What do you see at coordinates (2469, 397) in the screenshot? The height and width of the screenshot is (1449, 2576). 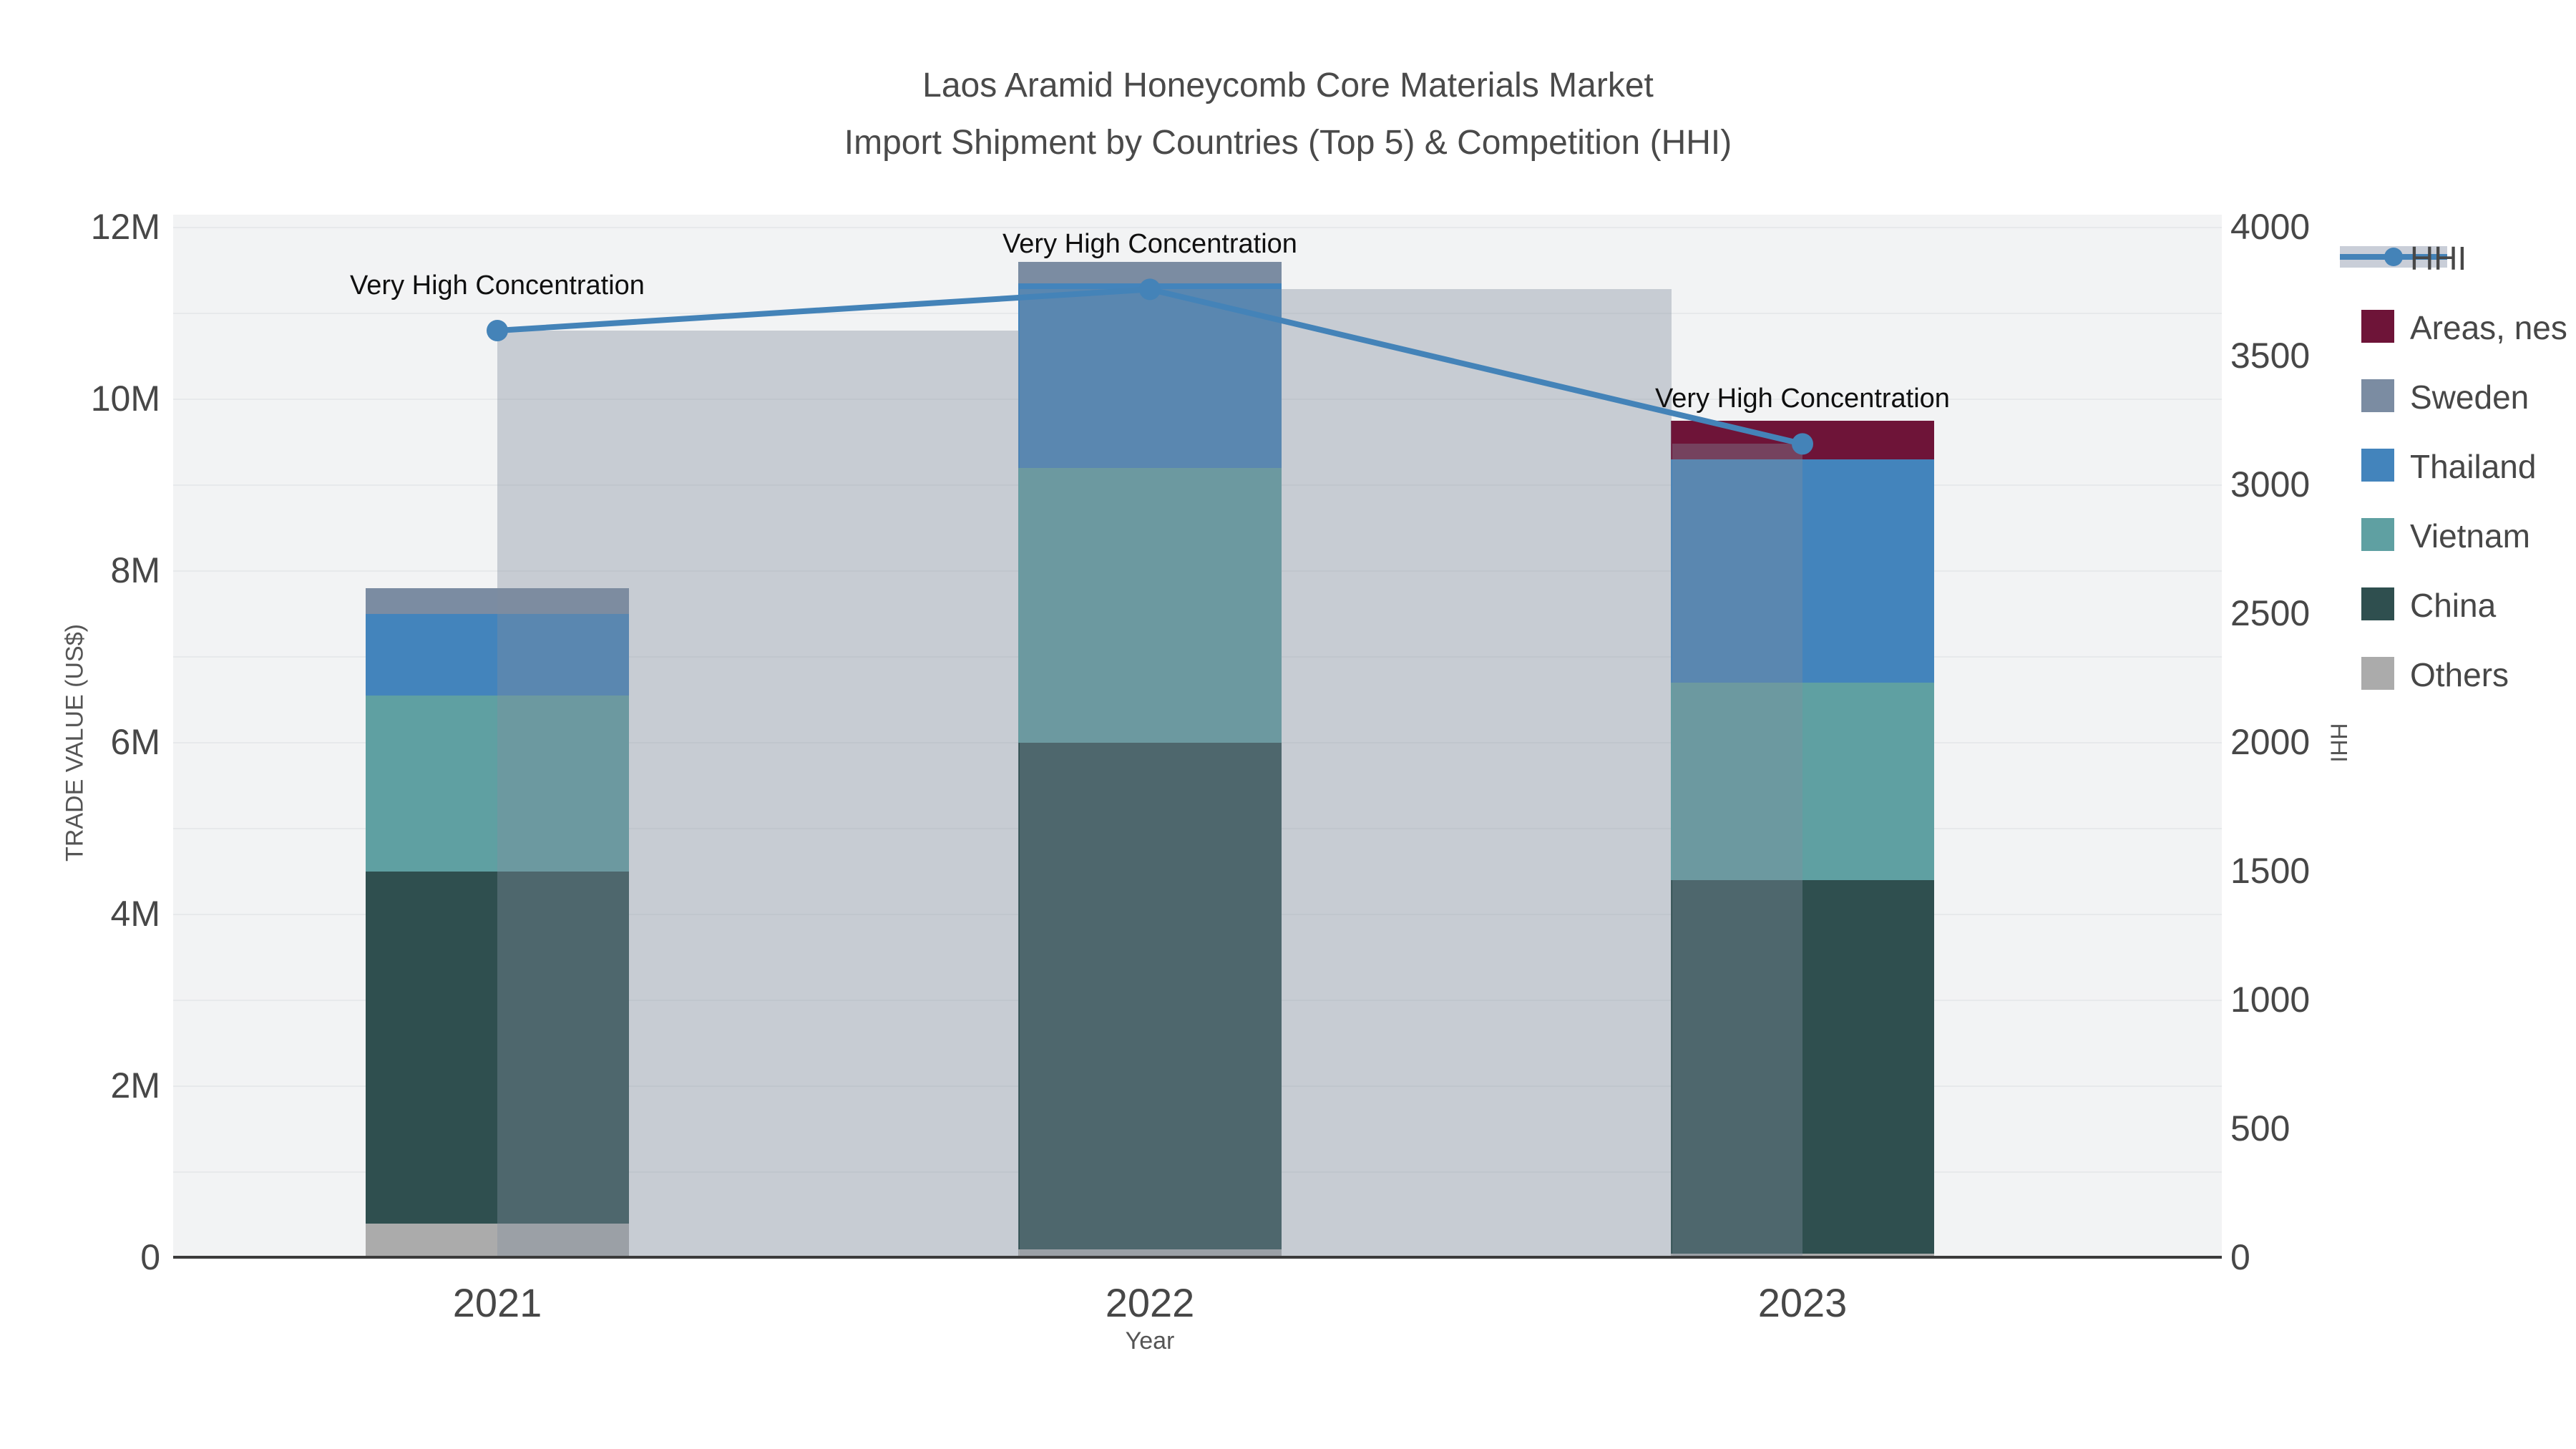 I see `legend-label: Sweden` at bounding box center [2469, 397].